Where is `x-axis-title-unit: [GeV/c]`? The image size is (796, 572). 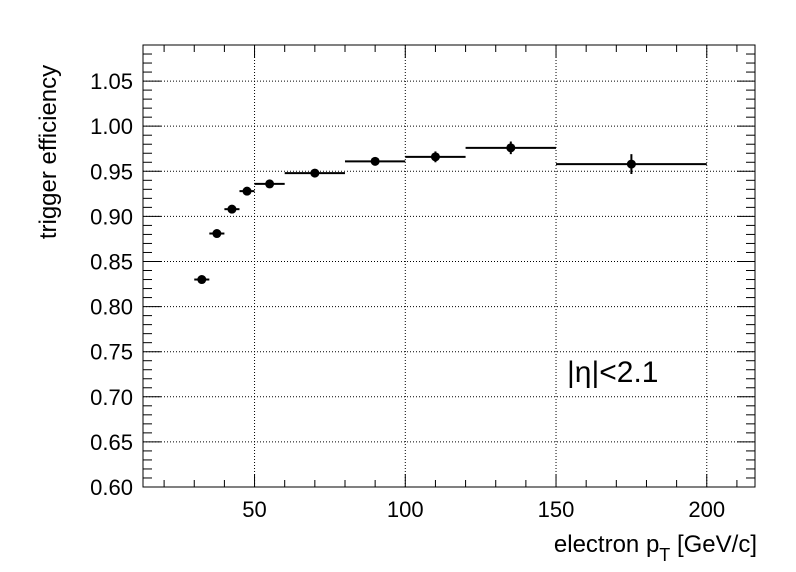 x-axis-title-unit: [GeV/c] is located at coordinates (713, 544).